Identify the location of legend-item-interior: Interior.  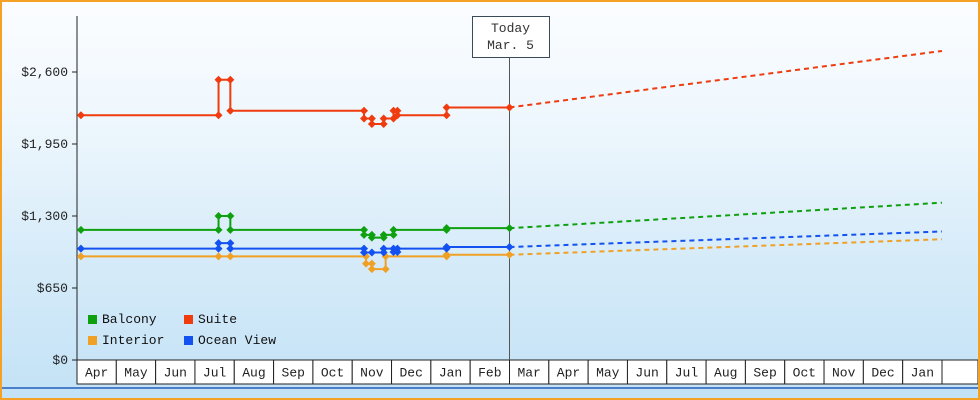
(136, 340).